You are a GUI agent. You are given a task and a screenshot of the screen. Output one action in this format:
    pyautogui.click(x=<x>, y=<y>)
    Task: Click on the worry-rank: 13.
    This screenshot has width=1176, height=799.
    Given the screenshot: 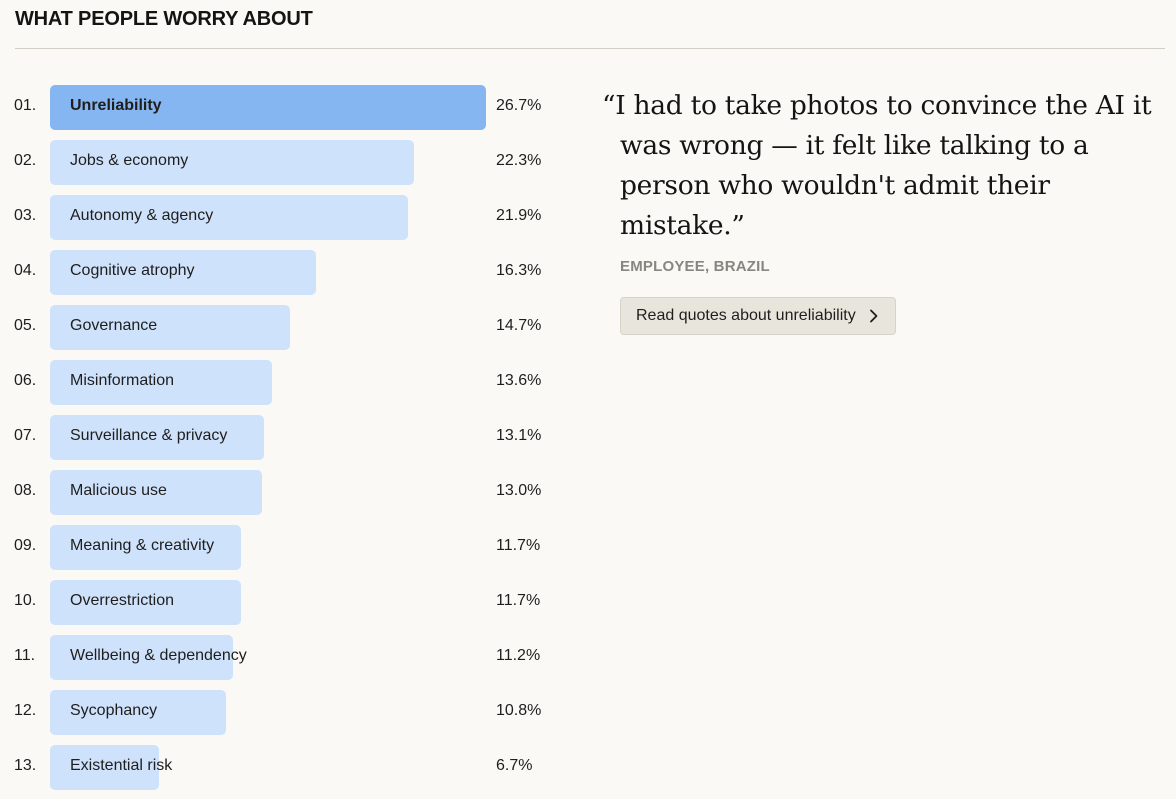 What is the action you would take?
    pyautogui.click(x=25, y=765)
    